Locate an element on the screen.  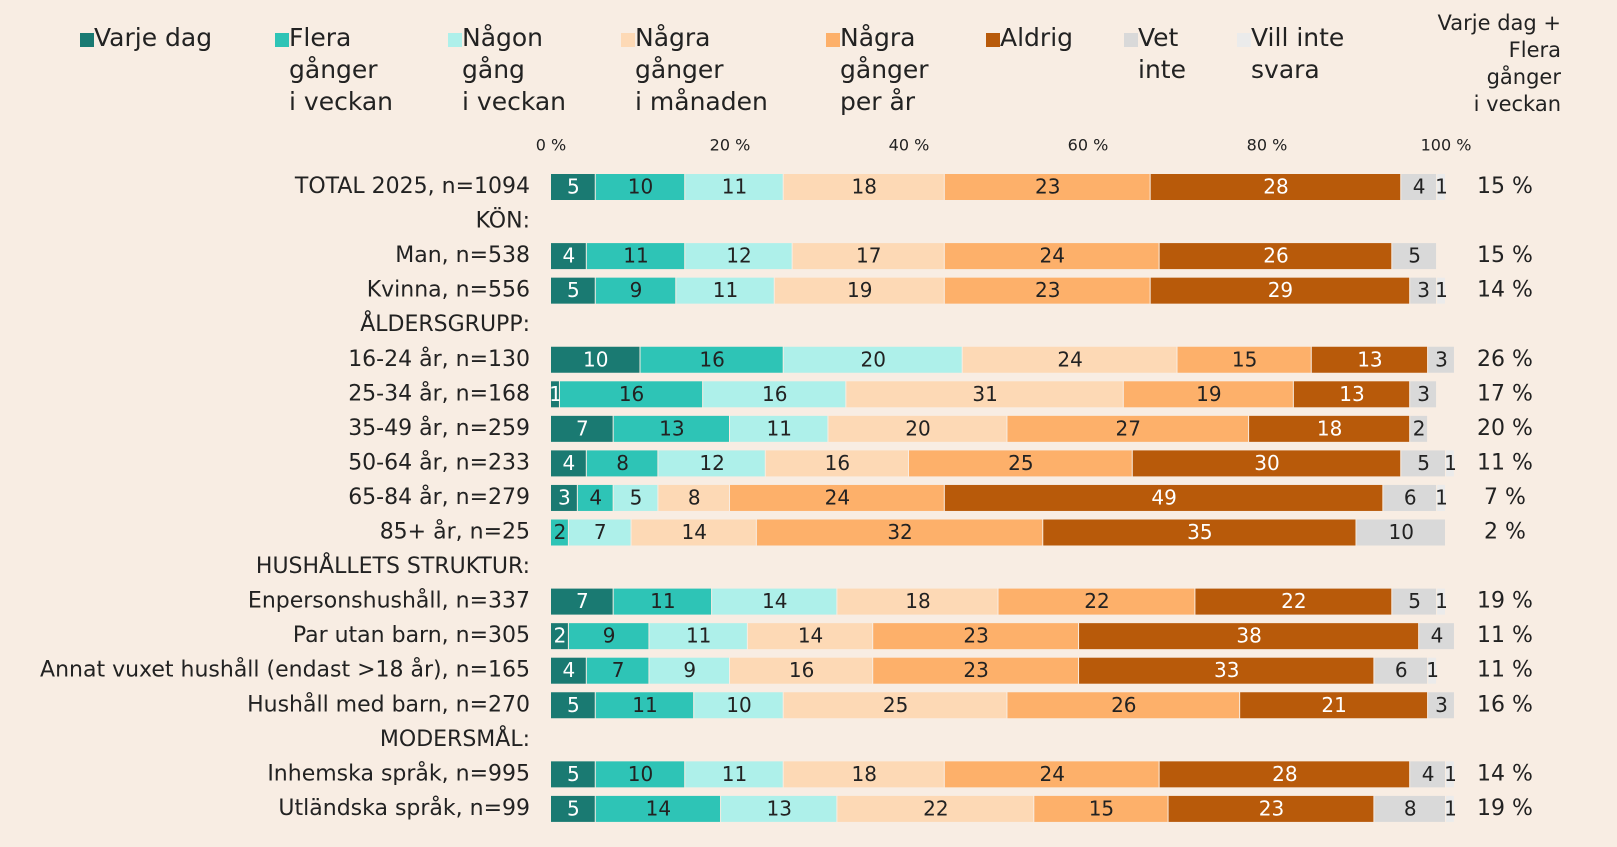
category-label: Man, n=538 is located at coordinates (462, 255).